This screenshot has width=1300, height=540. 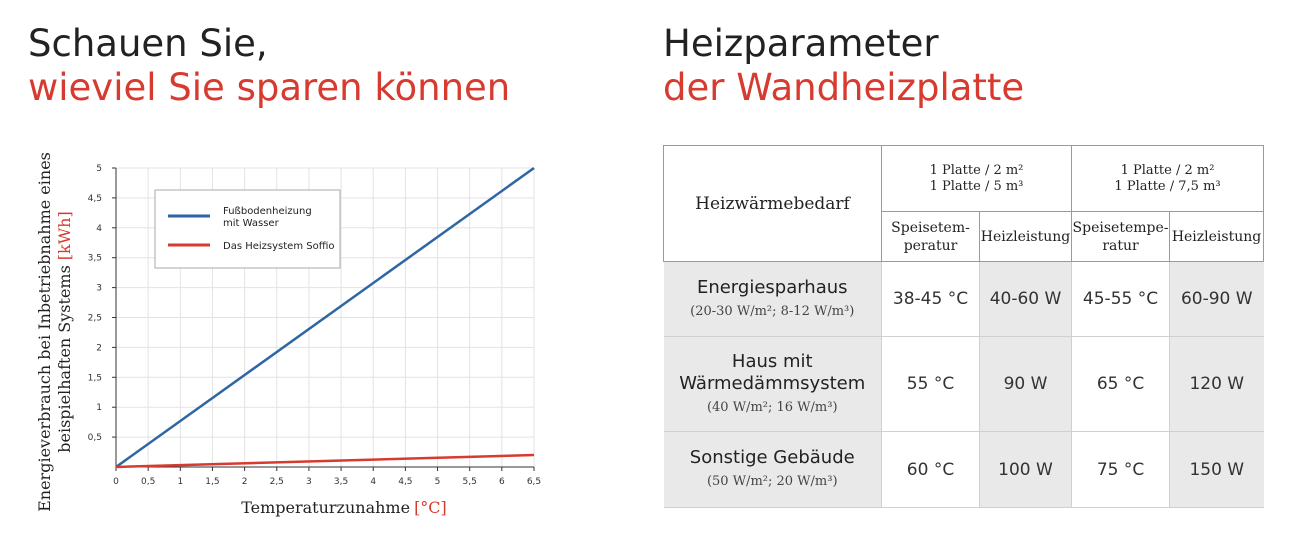 I want to click on row-name-line2: Wärmedämmsystem, so click(x=772, y=383).